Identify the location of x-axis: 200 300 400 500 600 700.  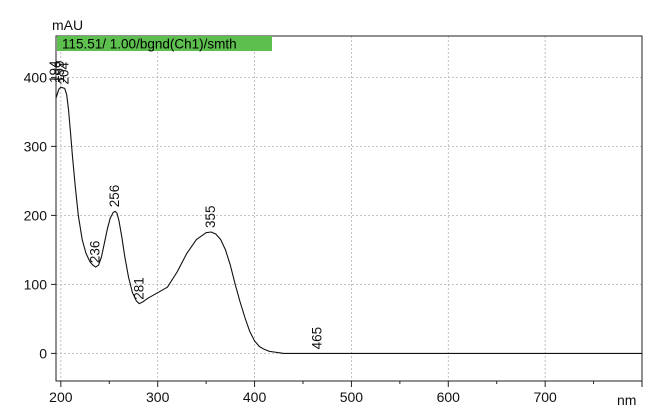
(346, 393).